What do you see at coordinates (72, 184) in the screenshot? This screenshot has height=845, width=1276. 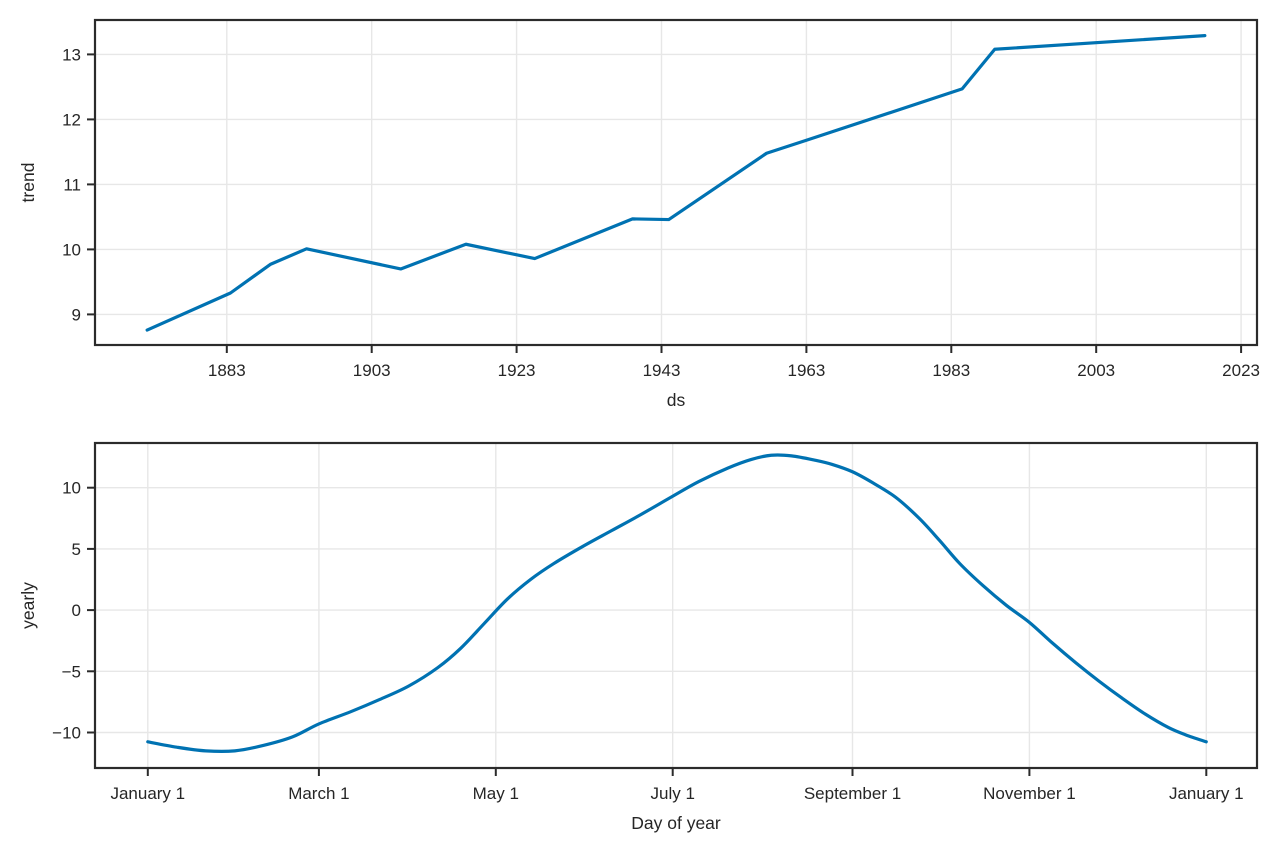 I see `y-tick-label: 11` at bounding box center [72, 184].